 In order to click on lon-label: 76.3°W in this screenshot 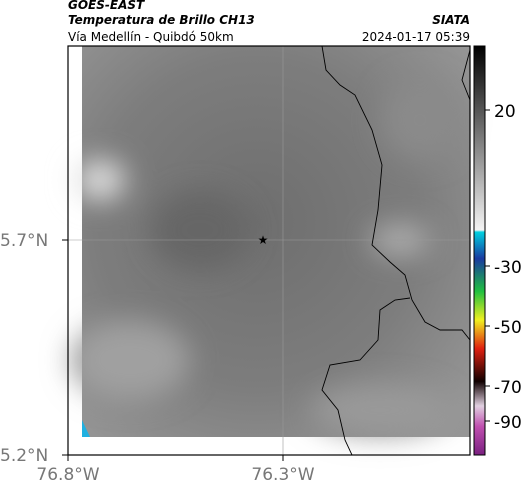, I will do `click(282, 475)`.